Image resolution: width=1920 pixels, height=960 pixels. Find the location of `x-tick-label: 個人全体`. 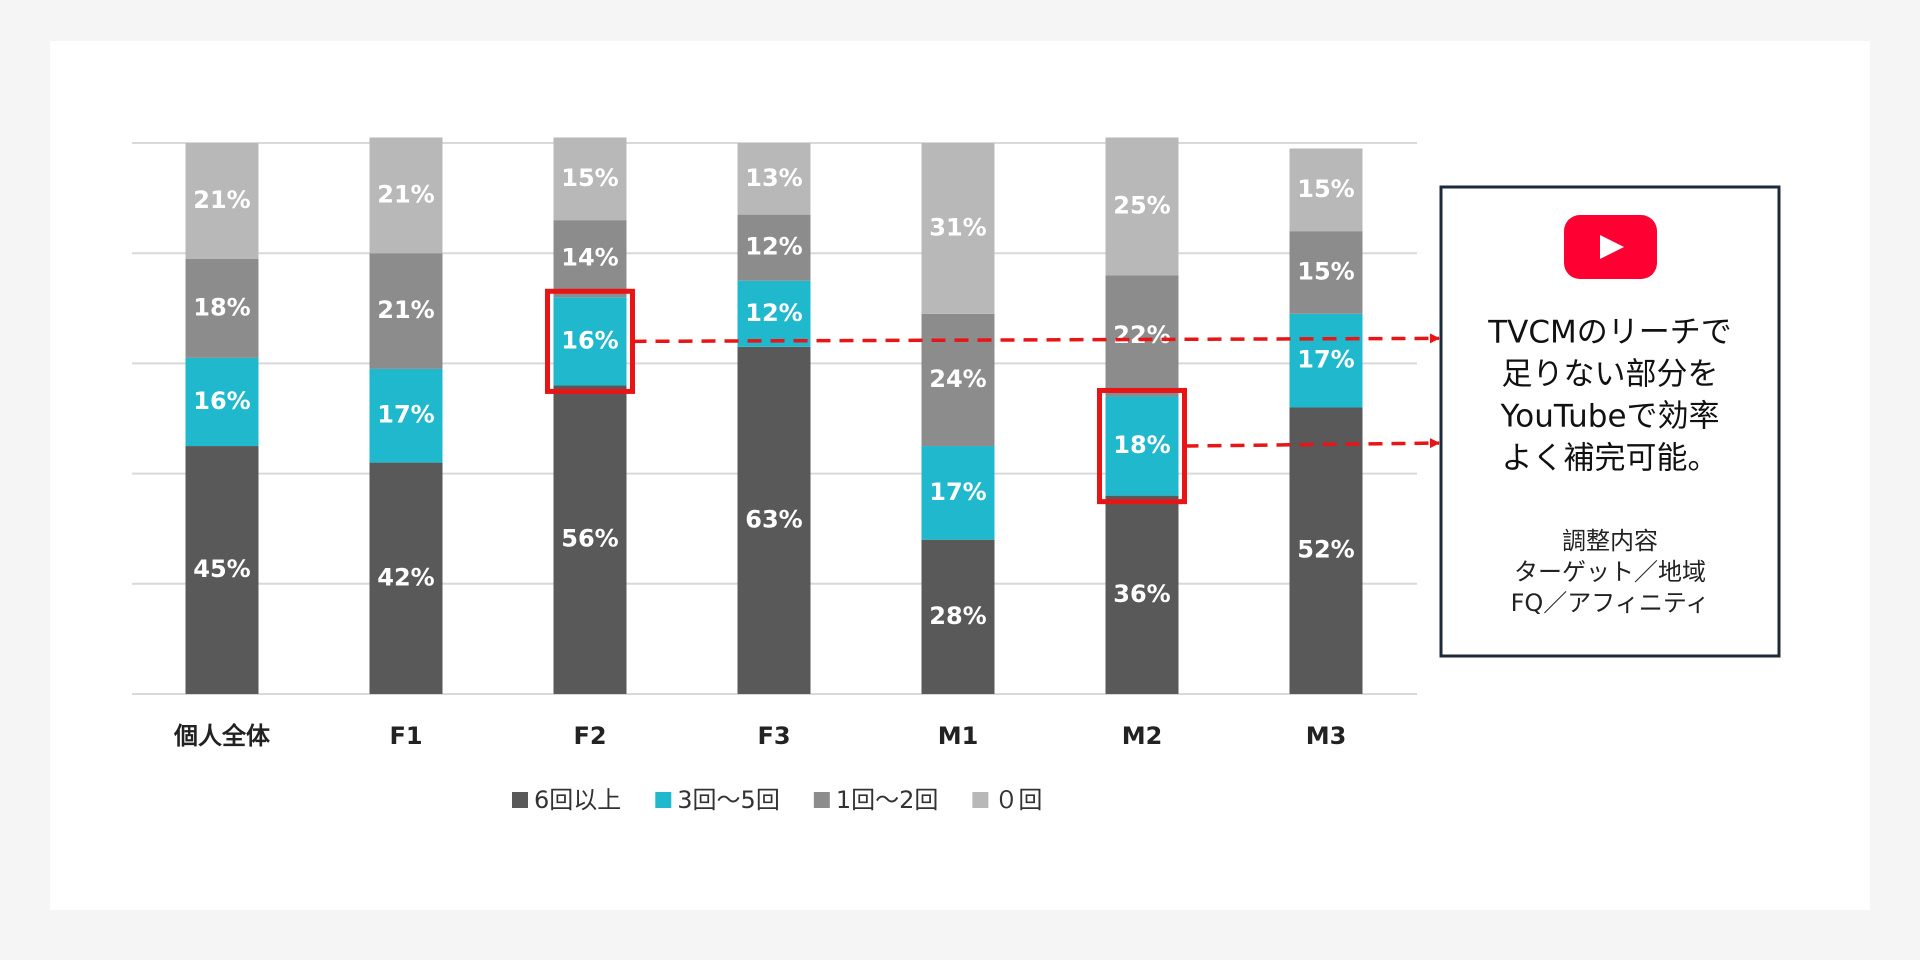

x-tick-label: 個人全体 is located at coordinates (222, 736).